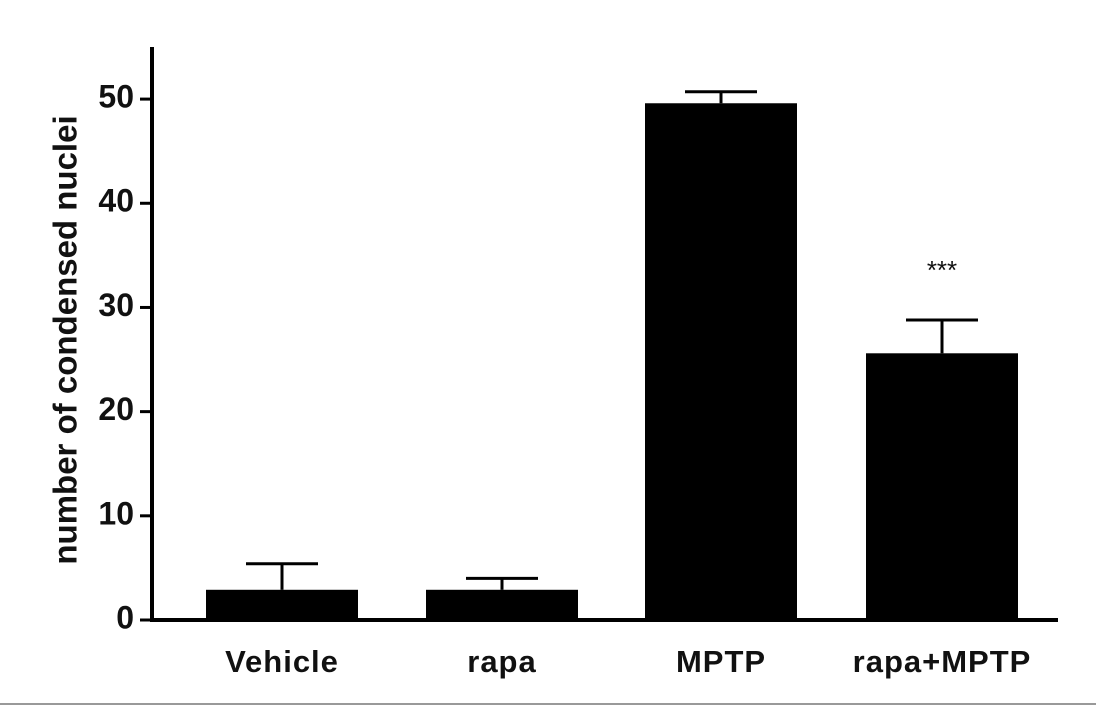 The height and width of the screenshot is (708, 1096). What do you see at coordinates (942, 270) in the screenshot?
I see `annotation: ***` at bounding box center [942, 270].